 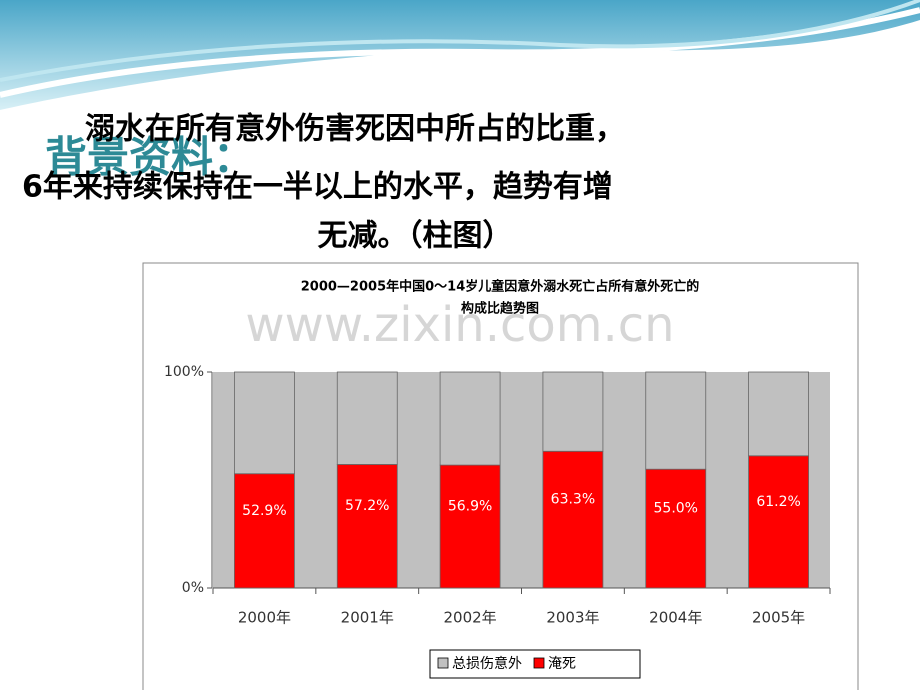 What do you see at coordinates (778, 618) in the screenshot?
I see `x-tick-label: 2005年` at bounding box center [778, 618].